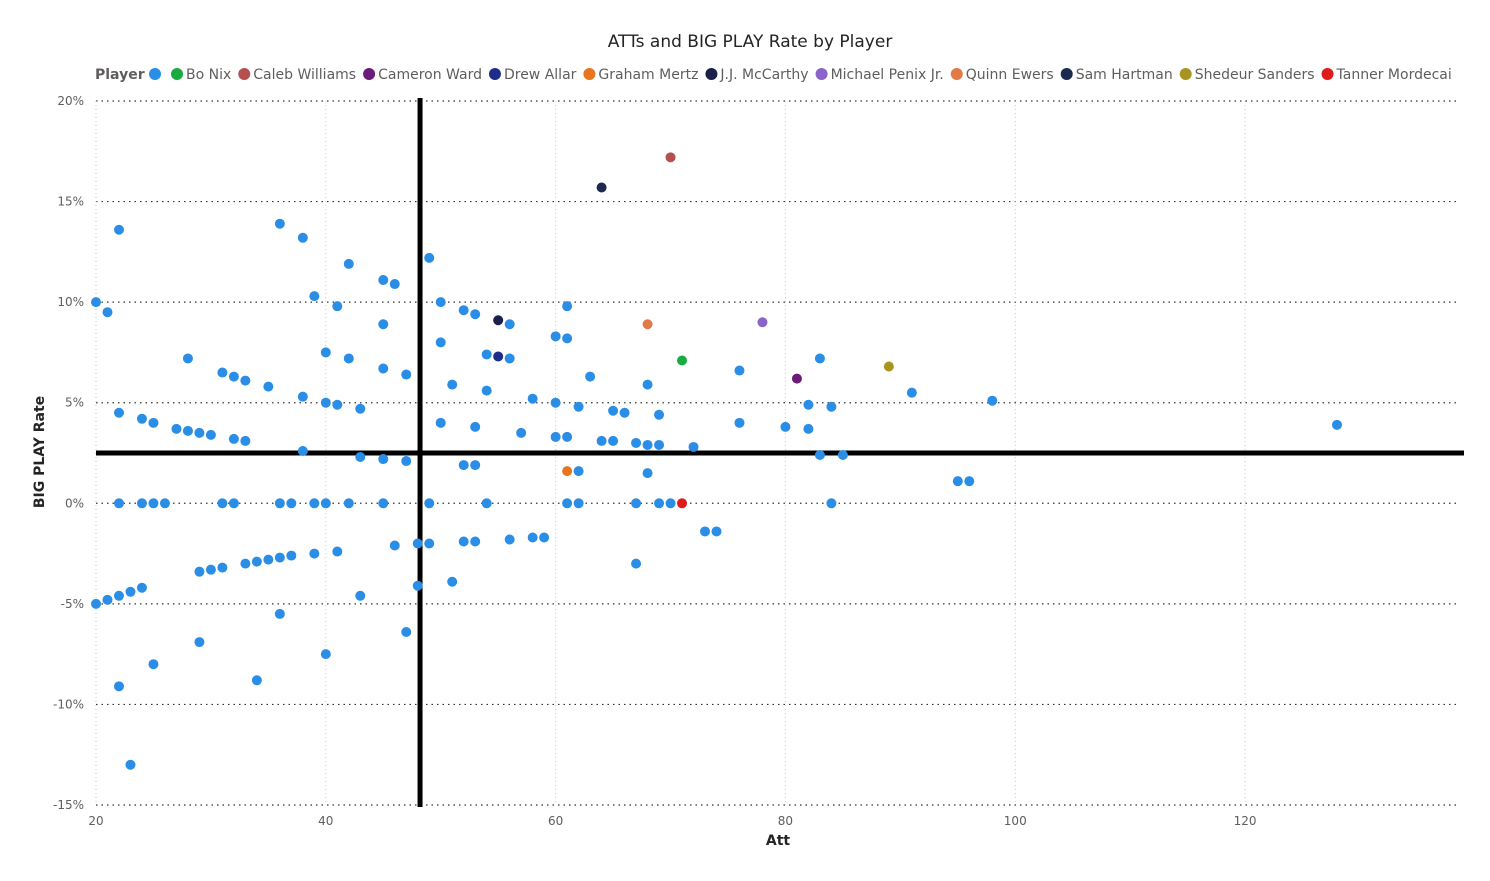 The height and width of the screenshot is (881, 1490). I want to click on data-point: 67, 3.0%, so click(636, 442).